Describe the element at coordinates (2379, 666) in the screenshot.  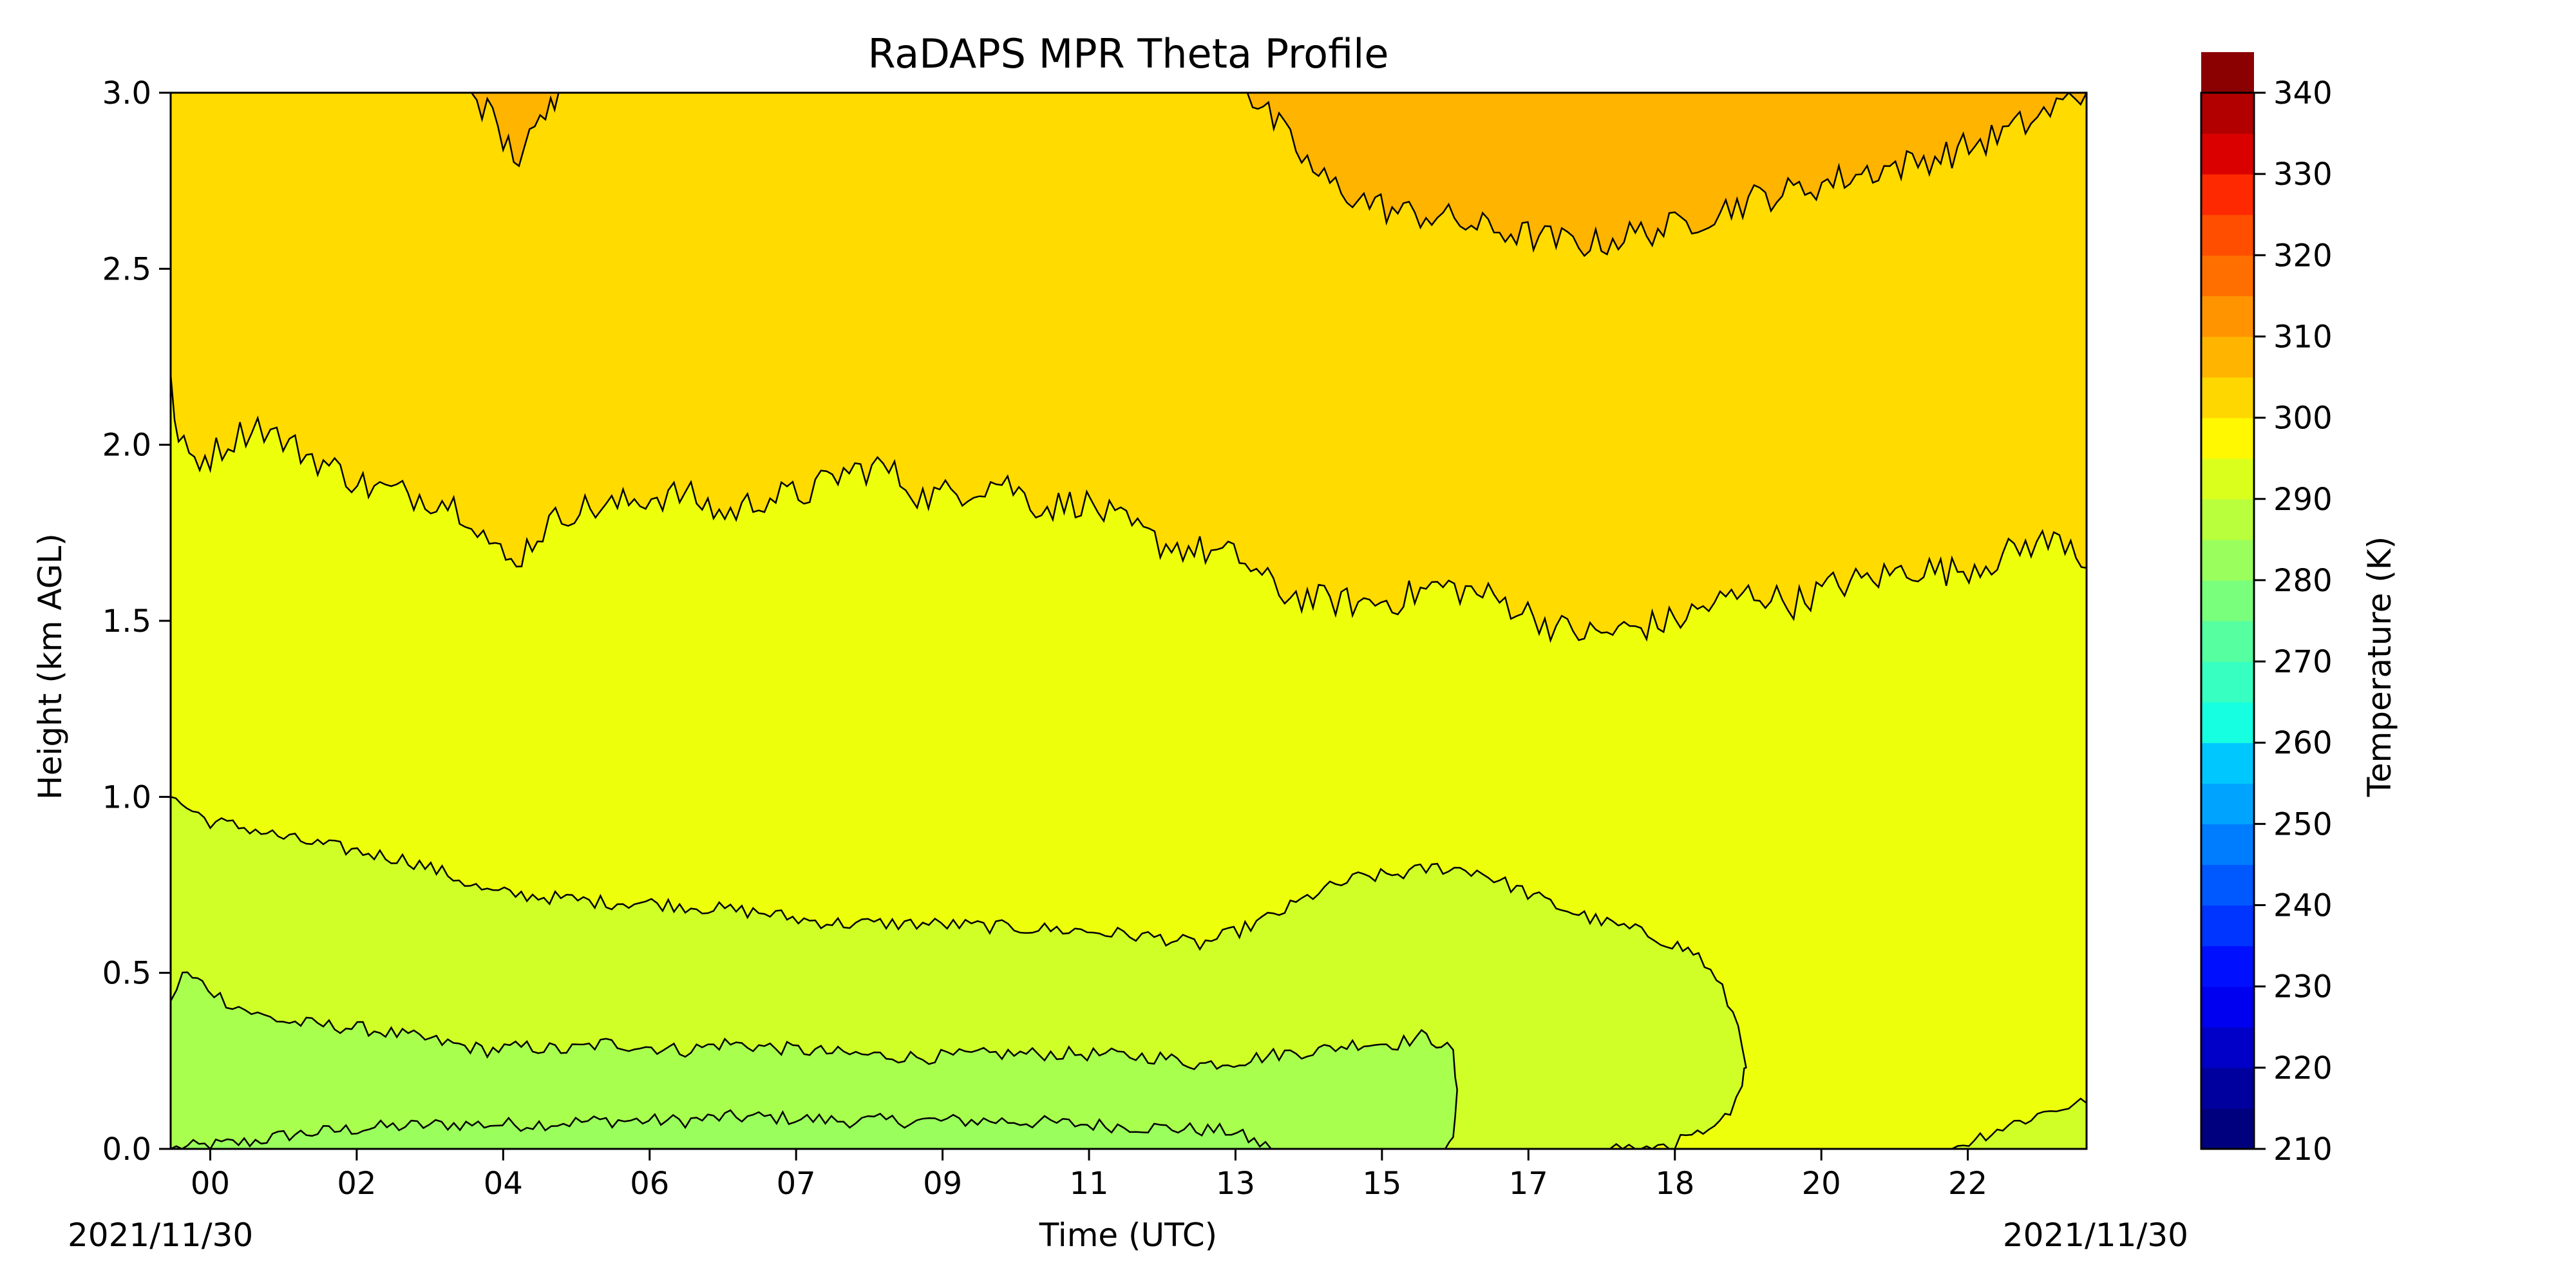
I see `colorbar-label: Temperature (K)` at that location.